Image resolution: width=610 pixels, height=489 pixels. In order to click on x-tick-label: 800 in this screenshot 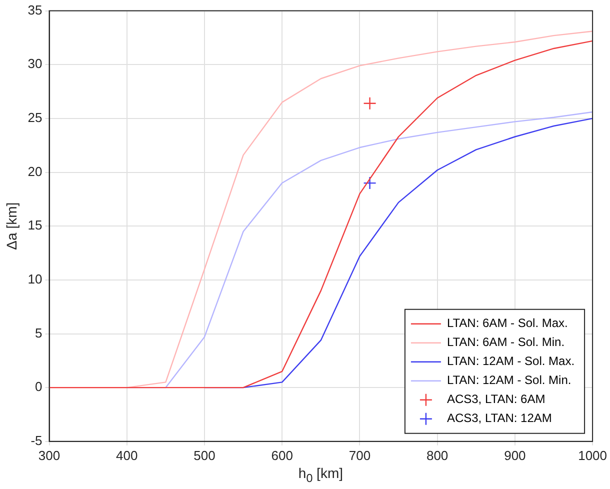, I will do `click(437, 455)`.